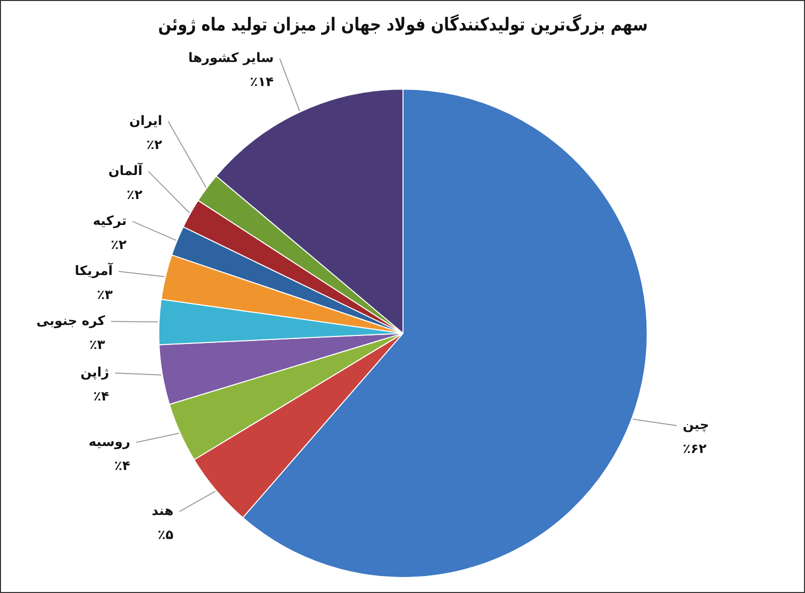 The image size is (805, 593). What do you see at coordinates (109, 221) in the screenshot?
I see `slice-label: ترکیه` at bounding box center [109, 221].